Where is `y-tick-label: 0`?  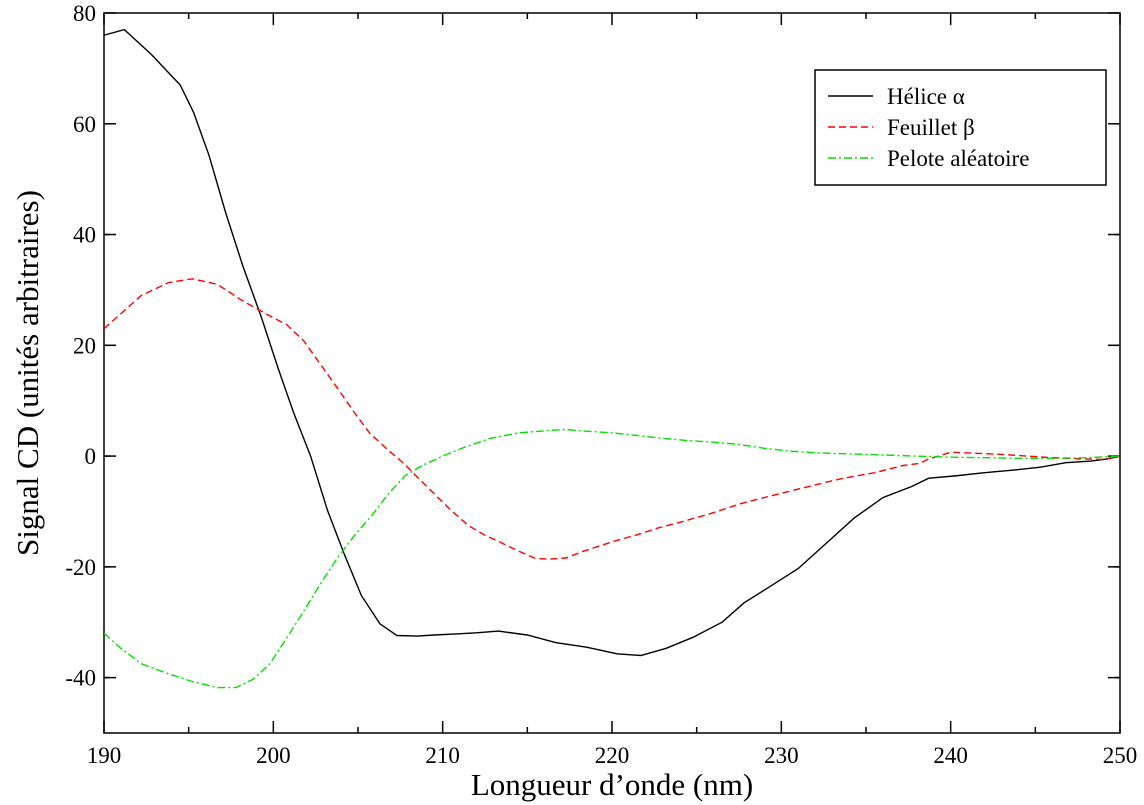
y-tick-label: 0 is located at coordinates (91, 456).